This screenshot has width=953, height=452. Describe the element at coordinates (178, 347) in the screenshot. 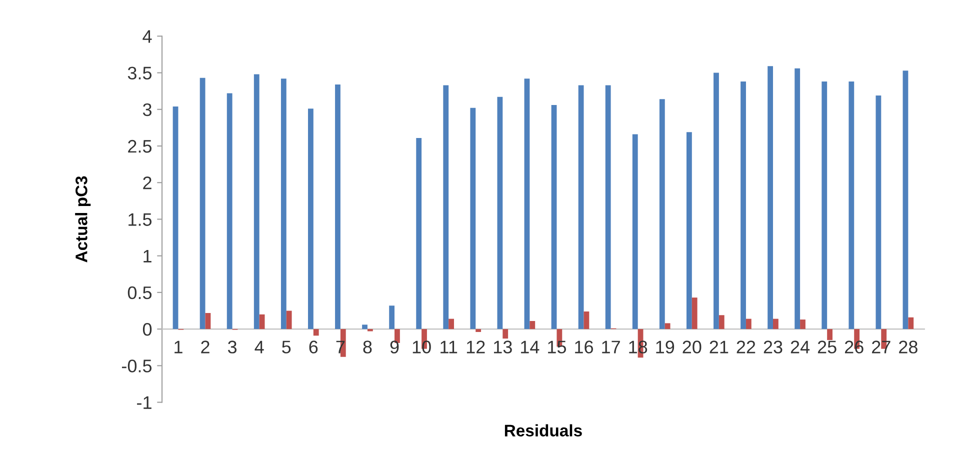

I see `x-tick-label: 1` at that location.